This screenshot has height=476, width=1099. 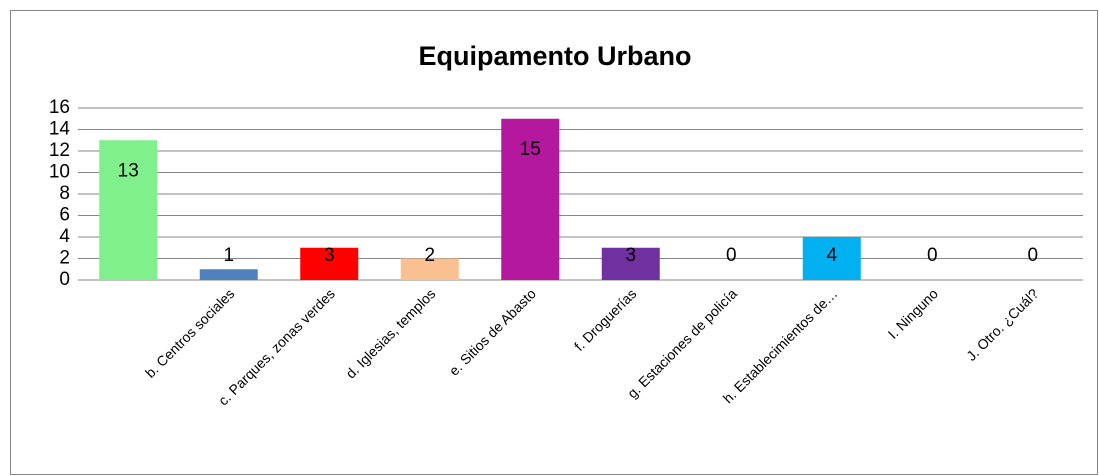 I want to click on y-tick-label: 8, so click(x=64, y=193).